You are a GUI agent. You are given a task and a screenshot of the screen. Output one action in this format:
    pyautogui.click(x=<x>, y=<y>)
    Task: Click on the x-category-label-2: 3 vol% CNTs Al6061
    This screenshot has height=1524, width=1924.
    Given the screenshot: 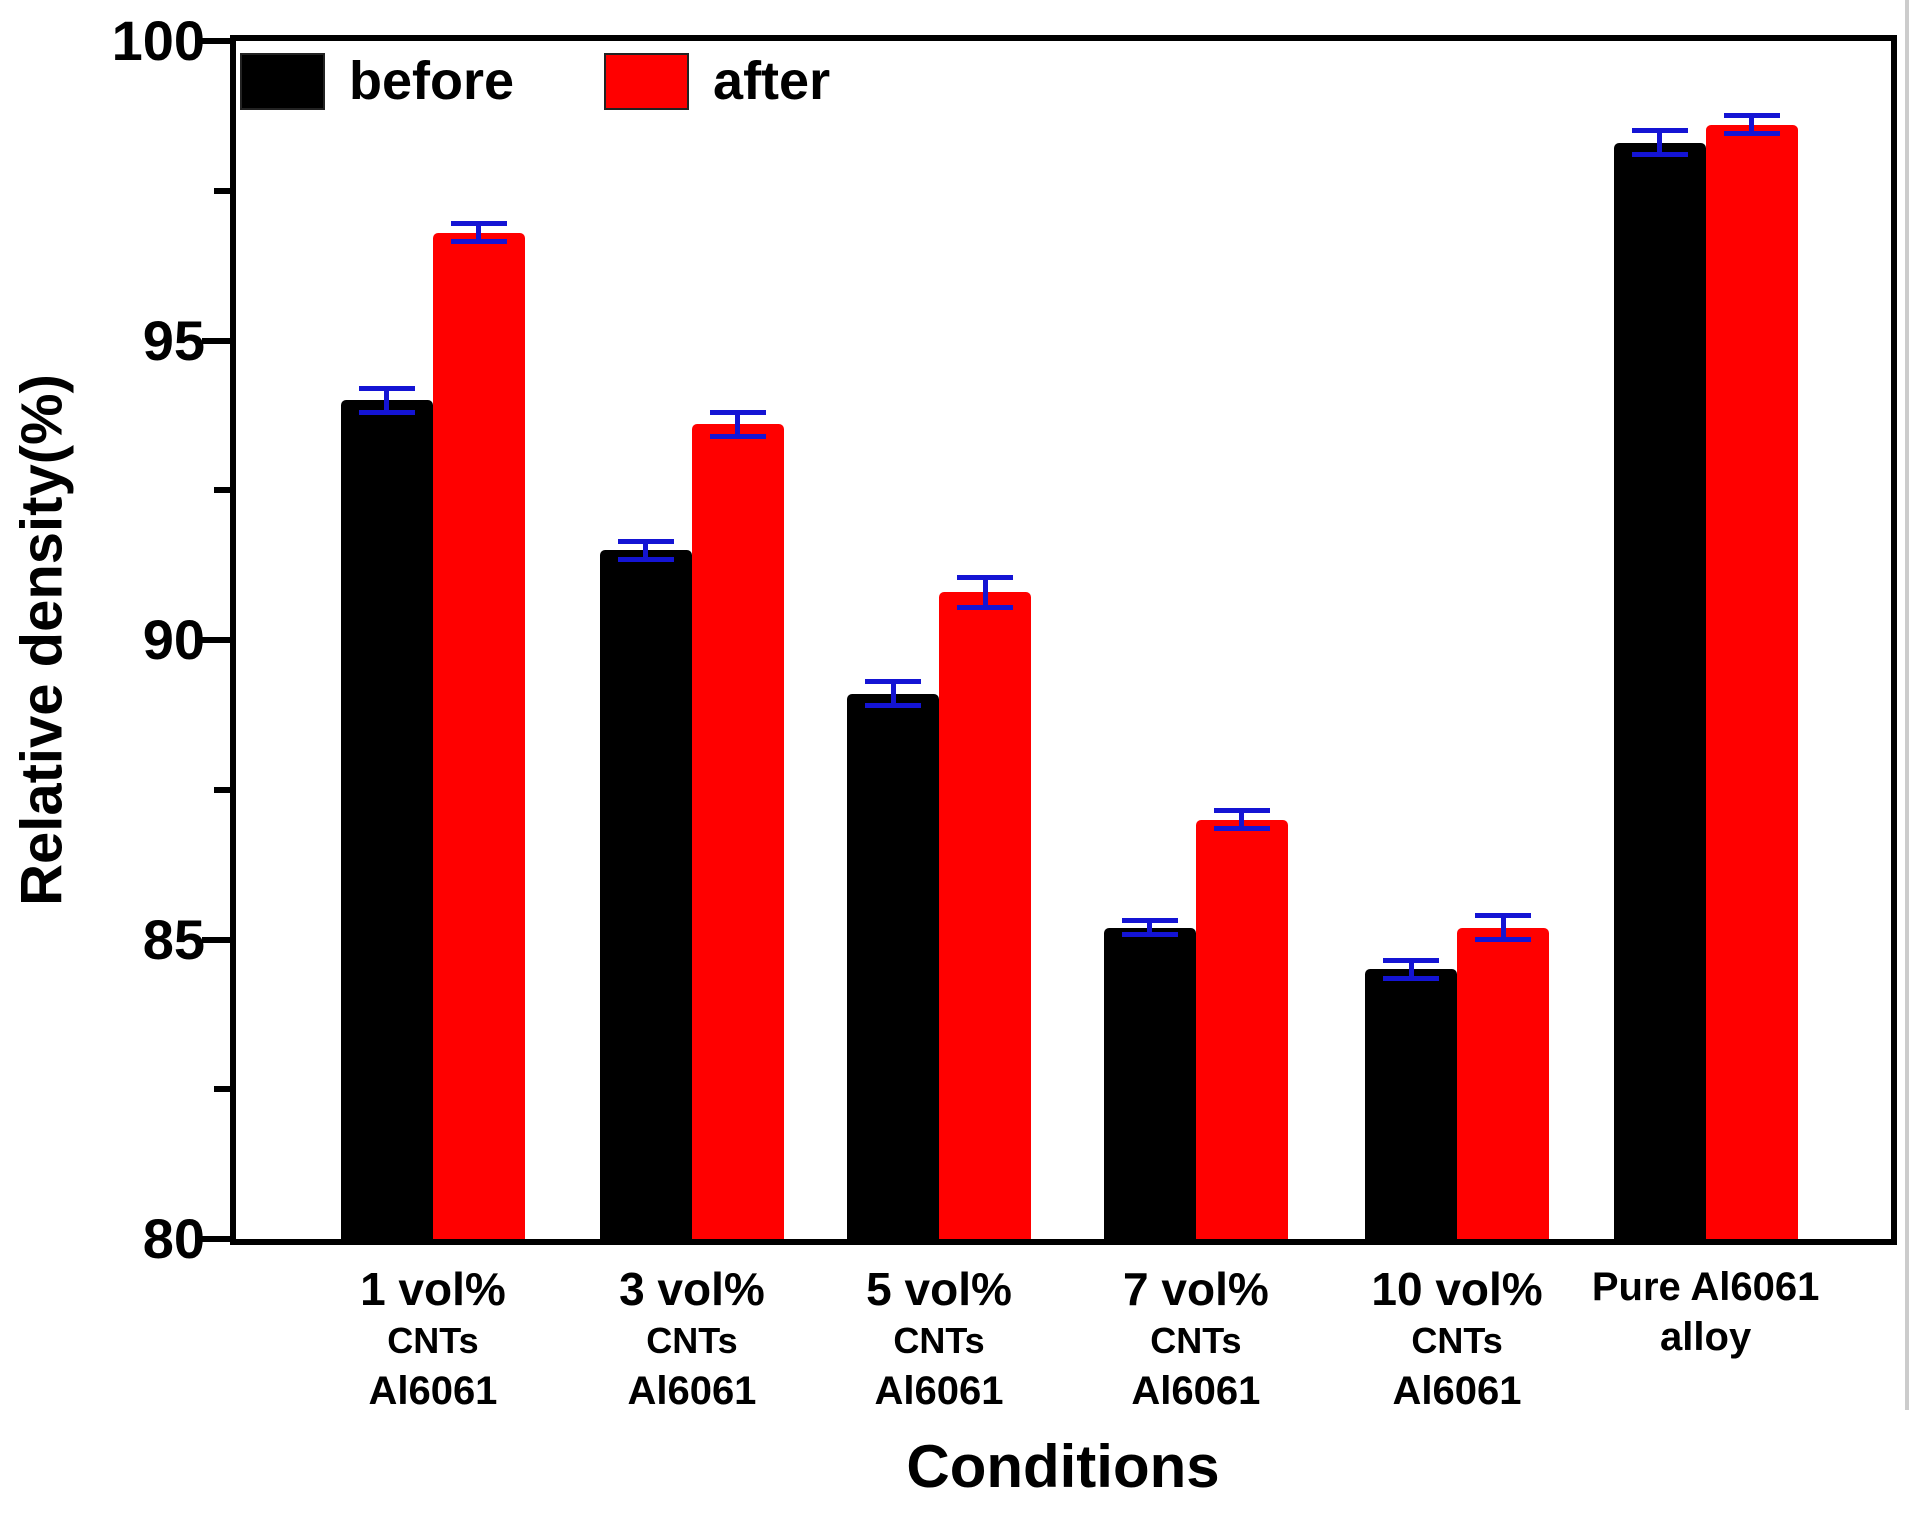 What is the action you would take?
    pyautogui.click(x=692, y=1339)
    